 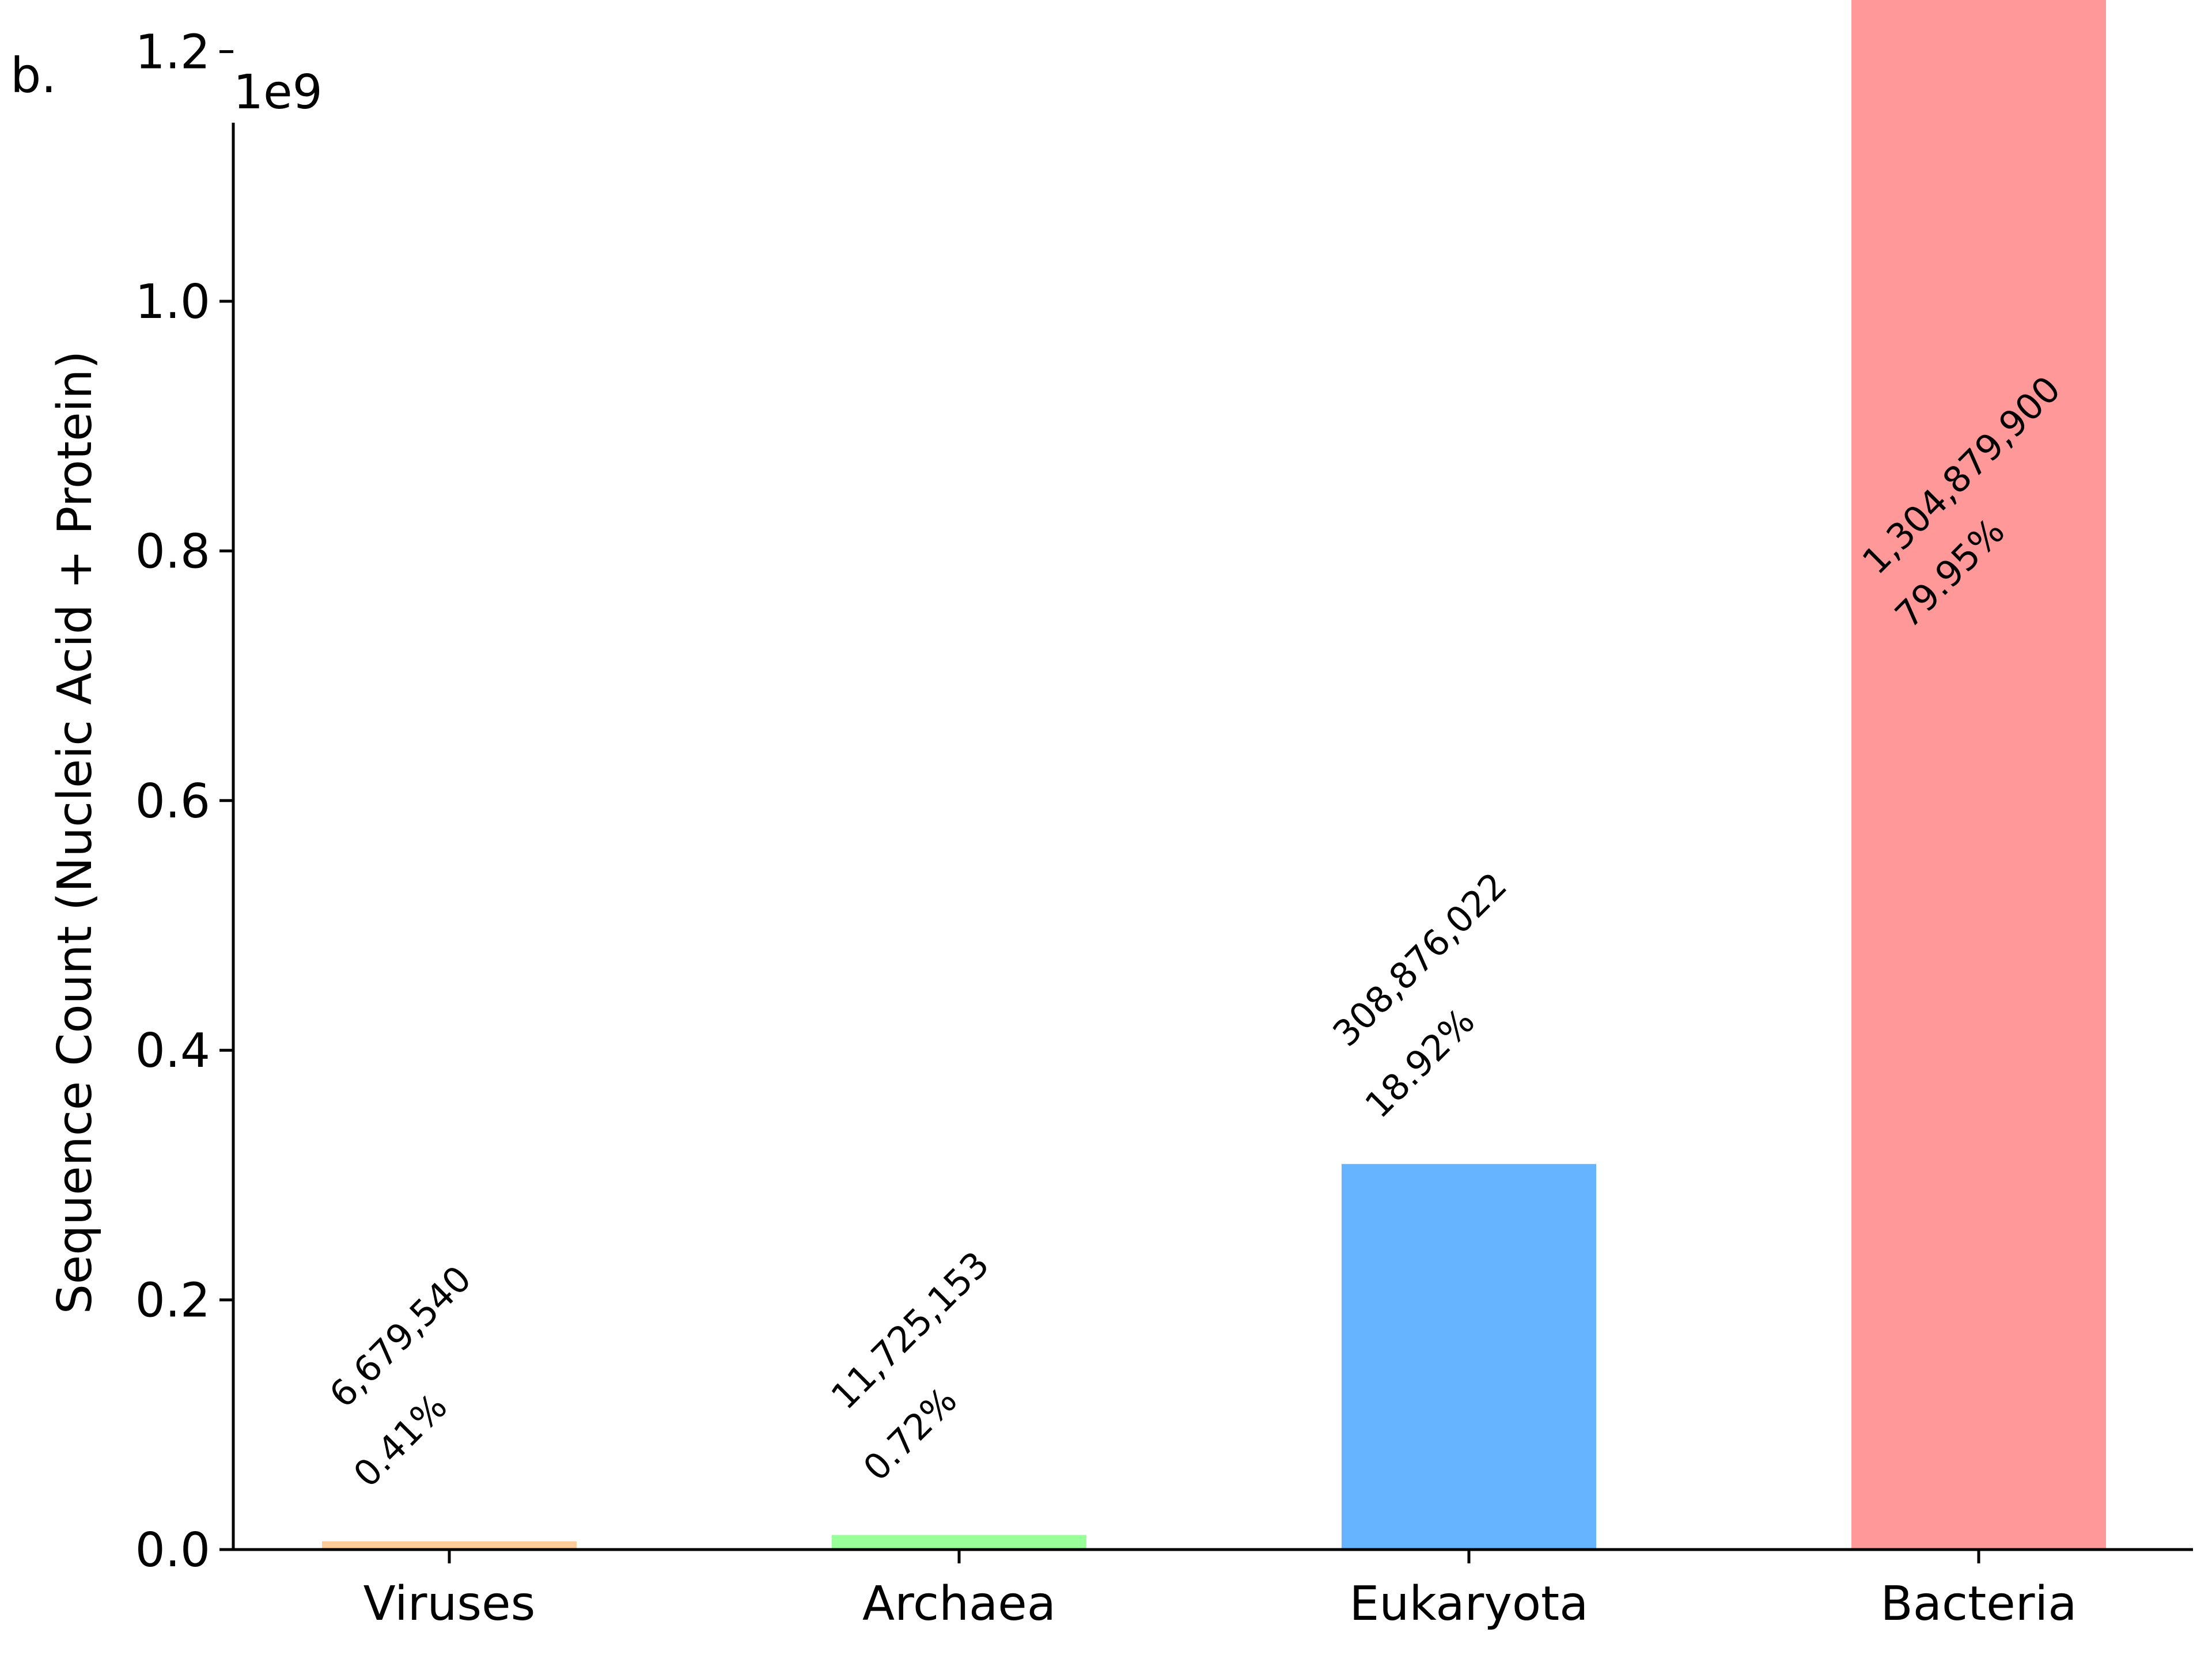 What do you see at coordinates (172, 1051) in the screenshot?
I see `y-tick-label-2: 0.4` at bounding box center [172, 1051].